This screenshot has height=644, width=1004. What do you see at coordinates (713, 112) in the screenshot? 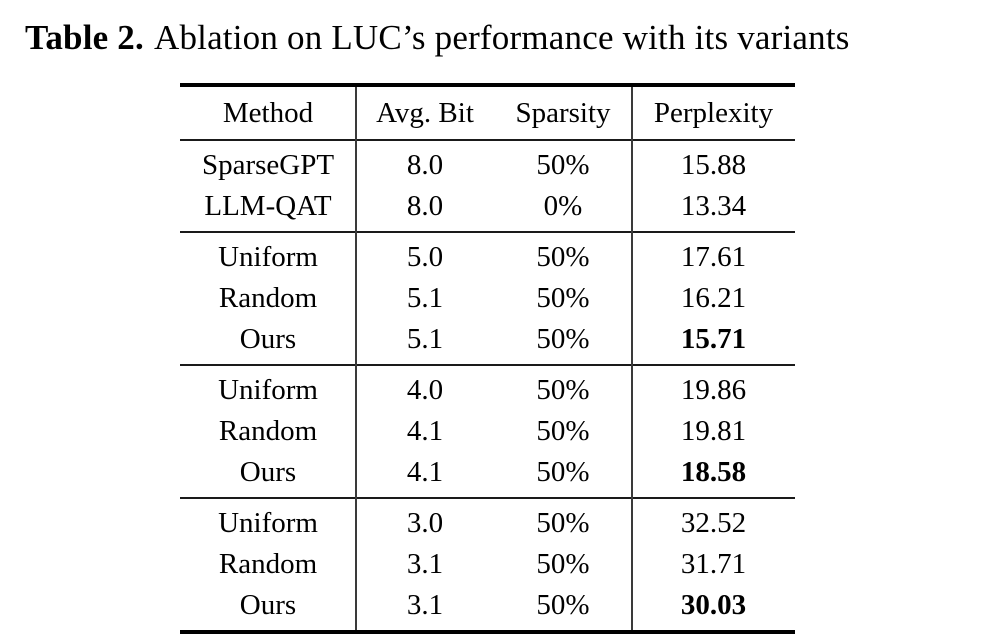
I see `col-header-perplexity: Perplexity` at bounding box center [713, 112].